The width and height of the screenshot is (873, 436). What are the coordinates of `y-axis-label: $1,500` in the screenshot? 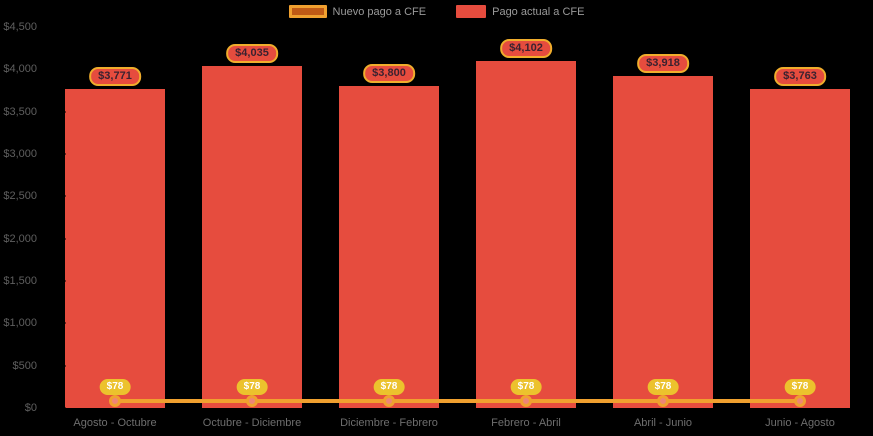 It's located at (20, 281).